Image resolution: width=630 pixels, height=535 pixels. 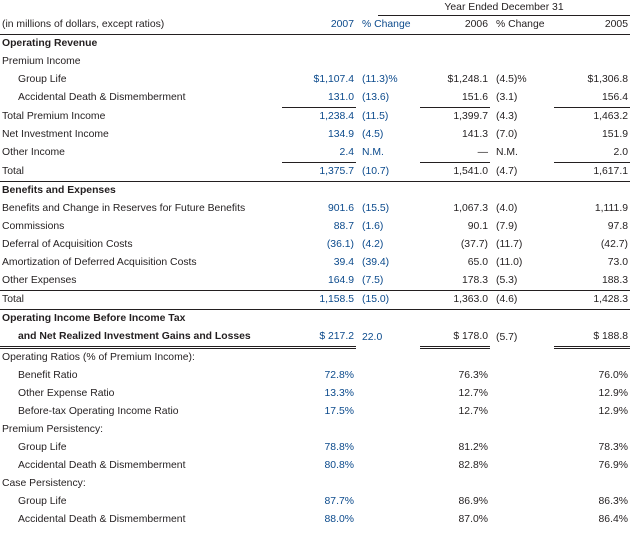 I want to click on change-2006: (4.5)%, so click(x=511, y=79).